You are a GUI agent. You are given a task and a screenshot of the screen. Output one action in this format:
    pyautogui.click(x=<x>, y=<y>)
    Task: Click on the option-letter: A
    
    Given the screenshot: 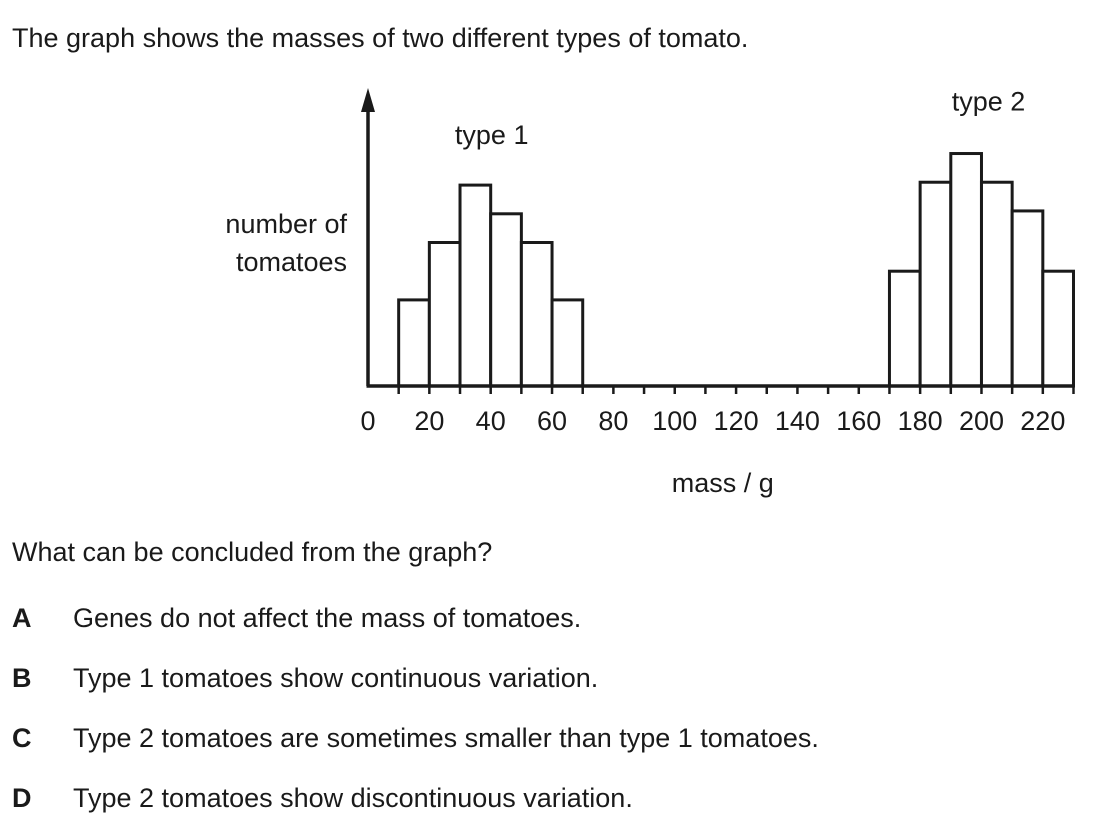 What is the action you would take?
    pyautogui.click(x=22, y=618)
    